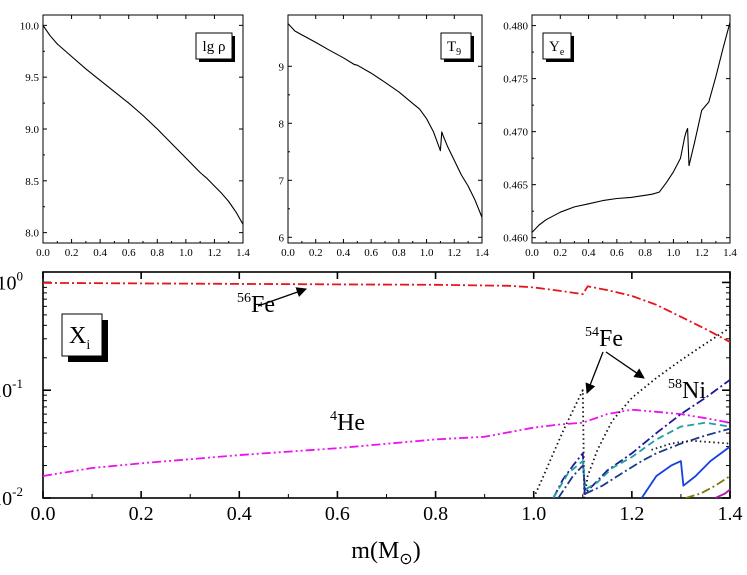 The height and width of the screenshot is (575, 747). Describe the element at coordinates (6, 391) in the screenshot. I see `y-tick-mantissa: 10` at that location.